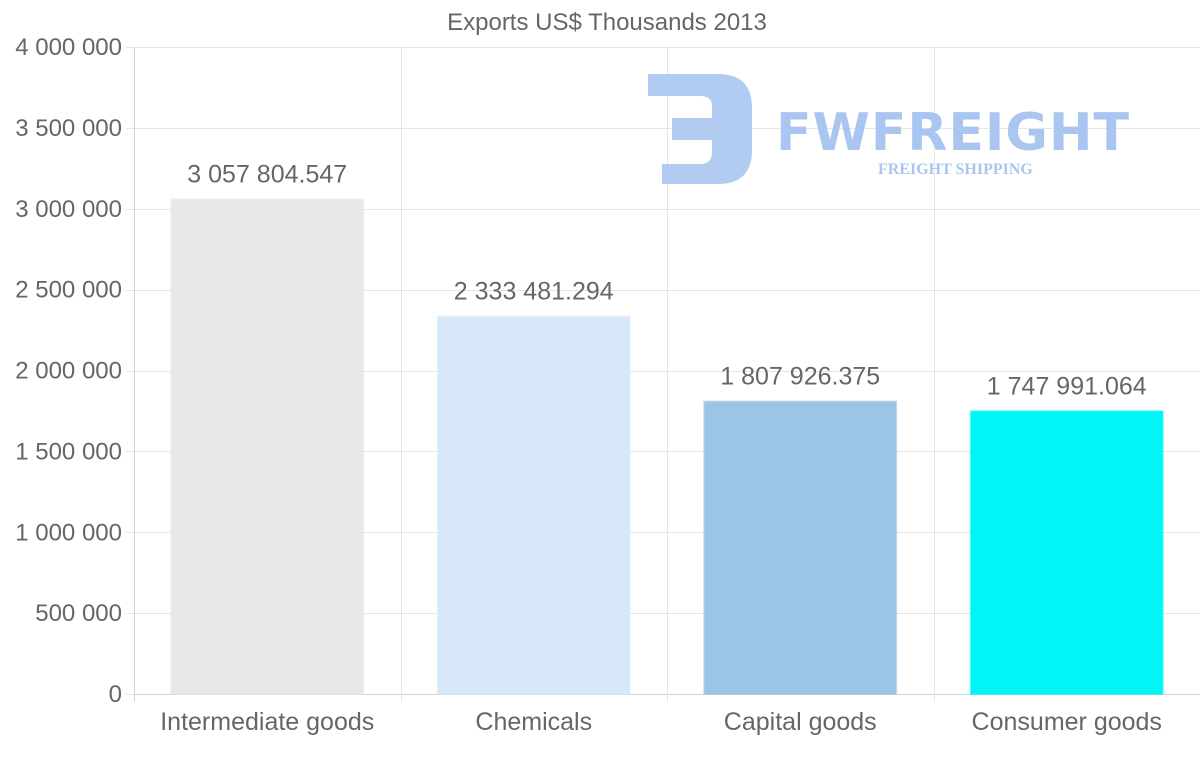  I want to click on x-category-label: Chemicals, so click(533, 722).